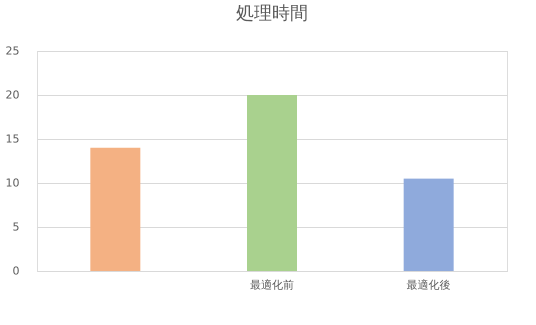  I want to click on y-tick-label: 20, so click(13, 95).